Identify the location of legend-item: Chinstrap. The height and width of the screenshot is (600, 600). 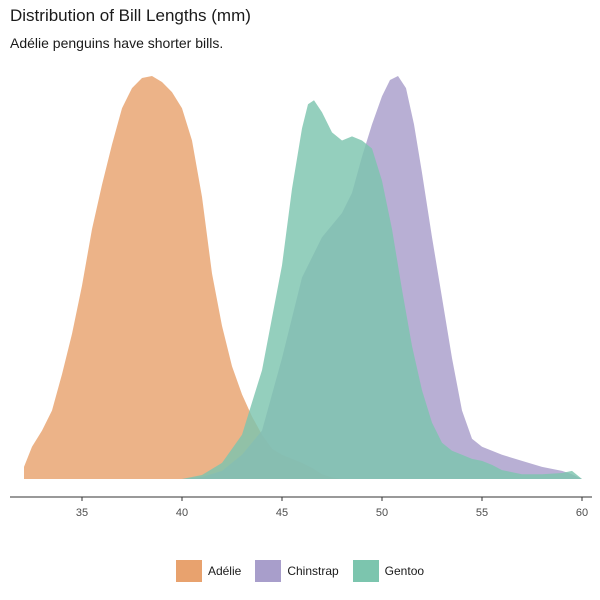
(297, 571).